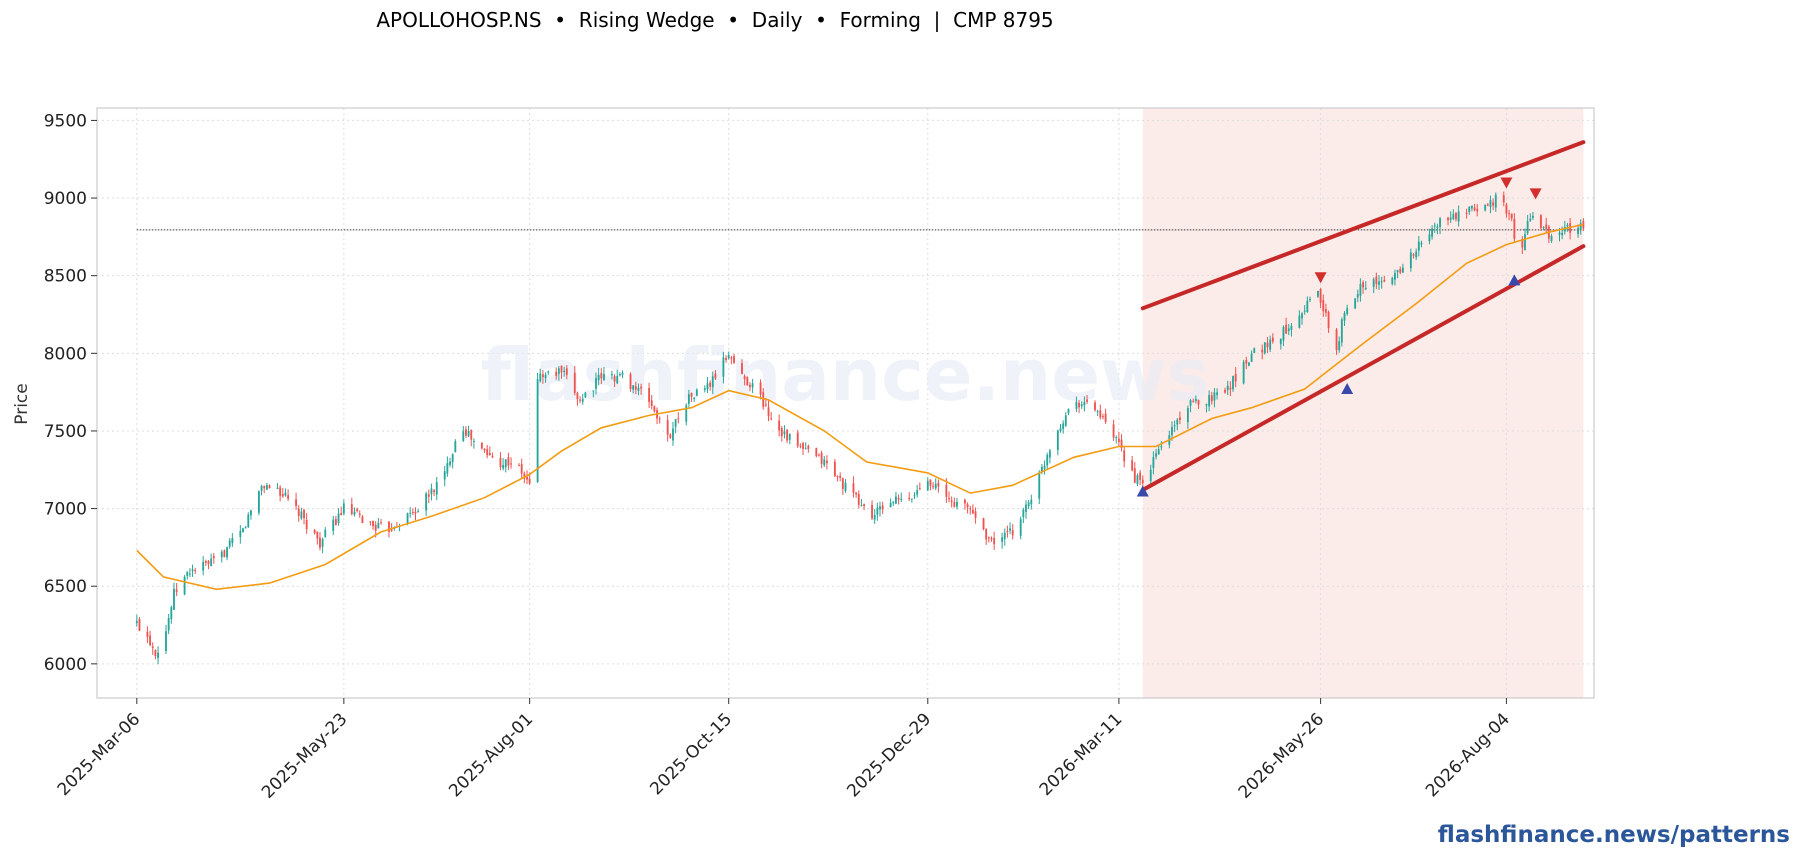 This screenshot has height=860, width=1804. What do you see at coordinates (65, 277) in the screenshot?
I see `y-tick-label: 8500` at bounding box center [65, 277].